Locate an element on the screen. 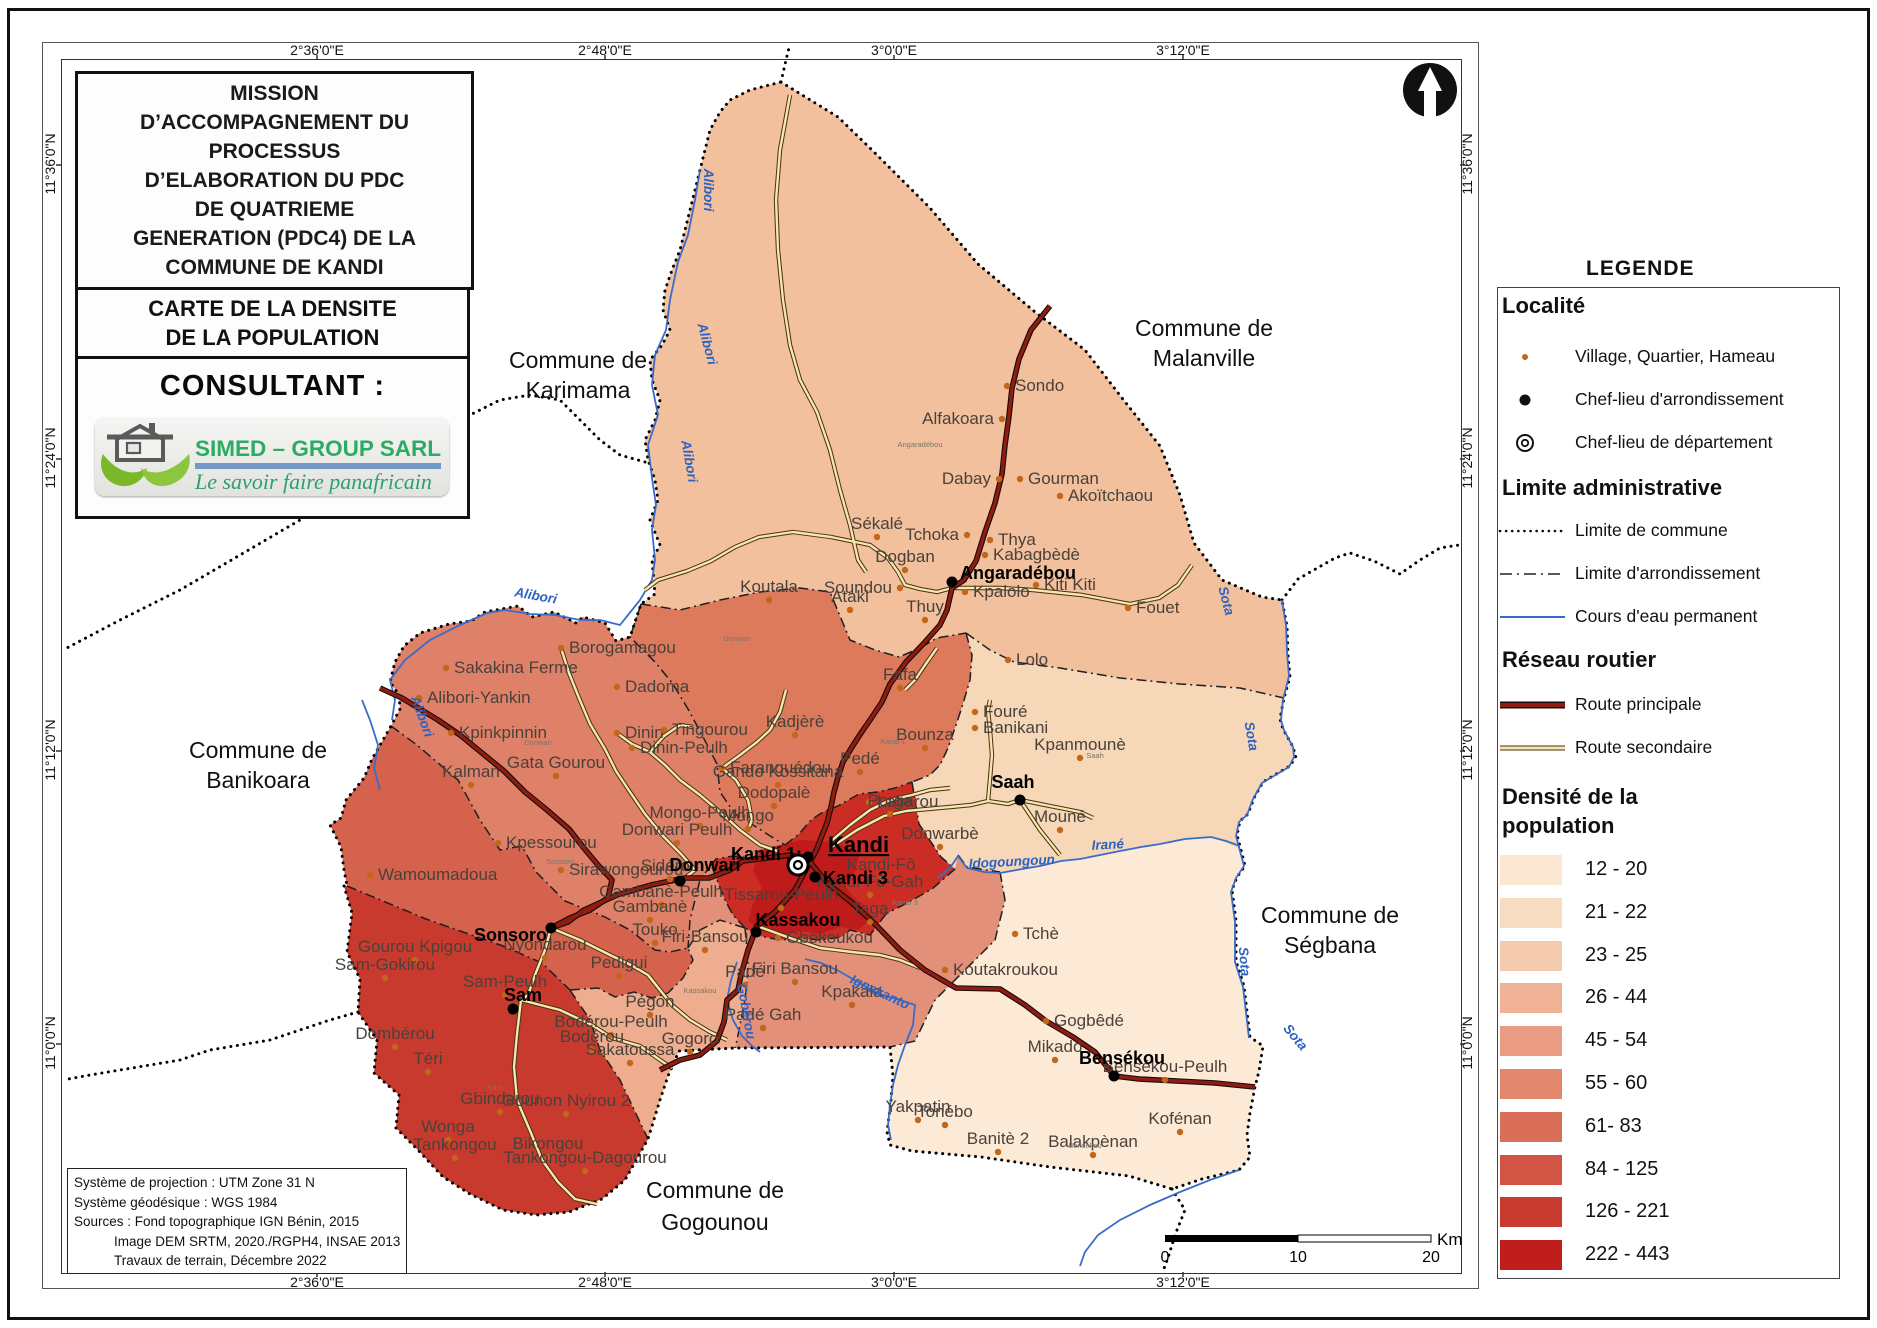  svg-text: Pedigui is located at coordinates (619, 962).